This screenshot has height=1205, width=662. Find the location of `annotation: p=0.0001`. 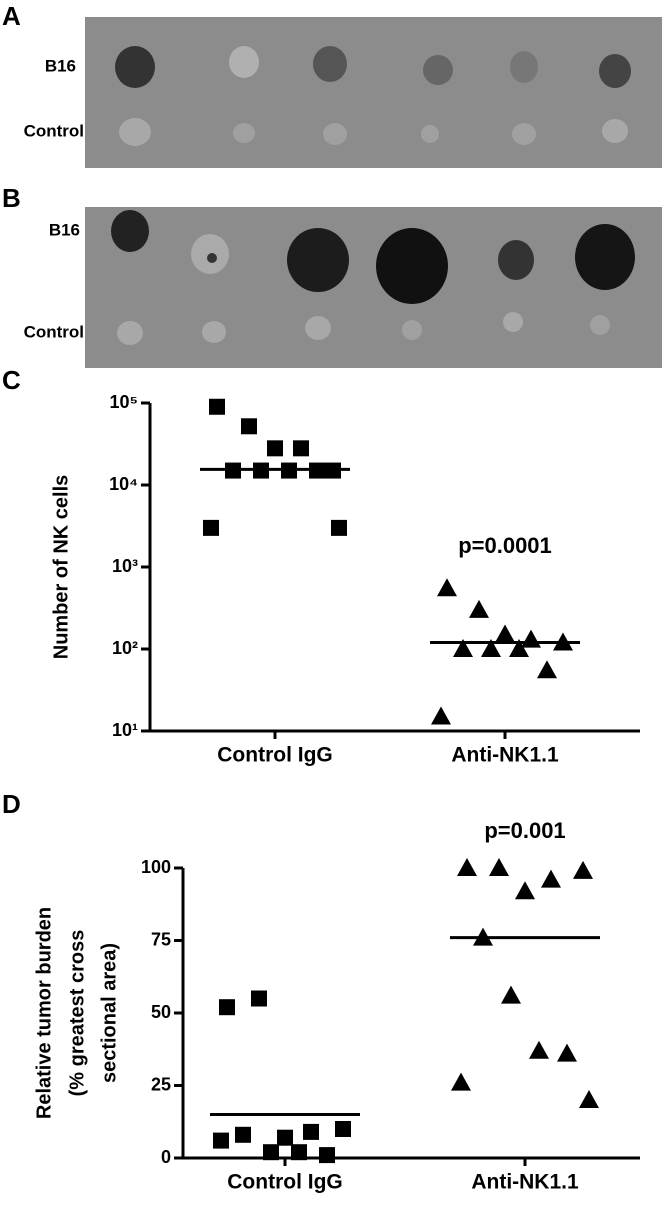

annotation: p=0.0001 is located at coordinates (505, 545).